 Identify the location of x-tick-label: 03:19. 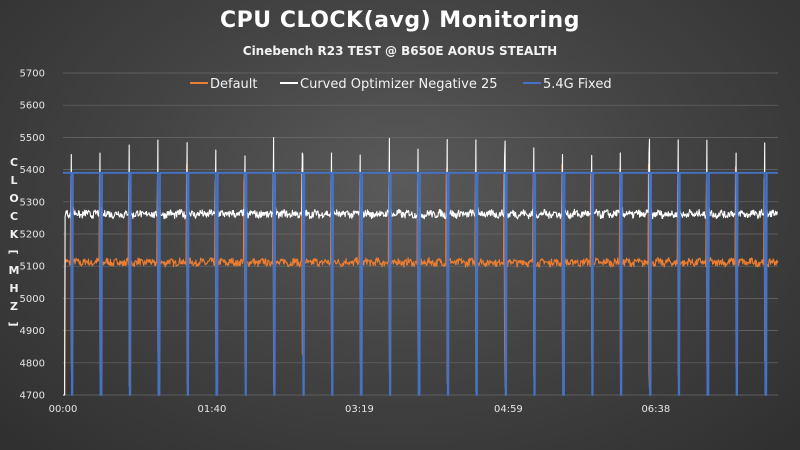
(359, 409).